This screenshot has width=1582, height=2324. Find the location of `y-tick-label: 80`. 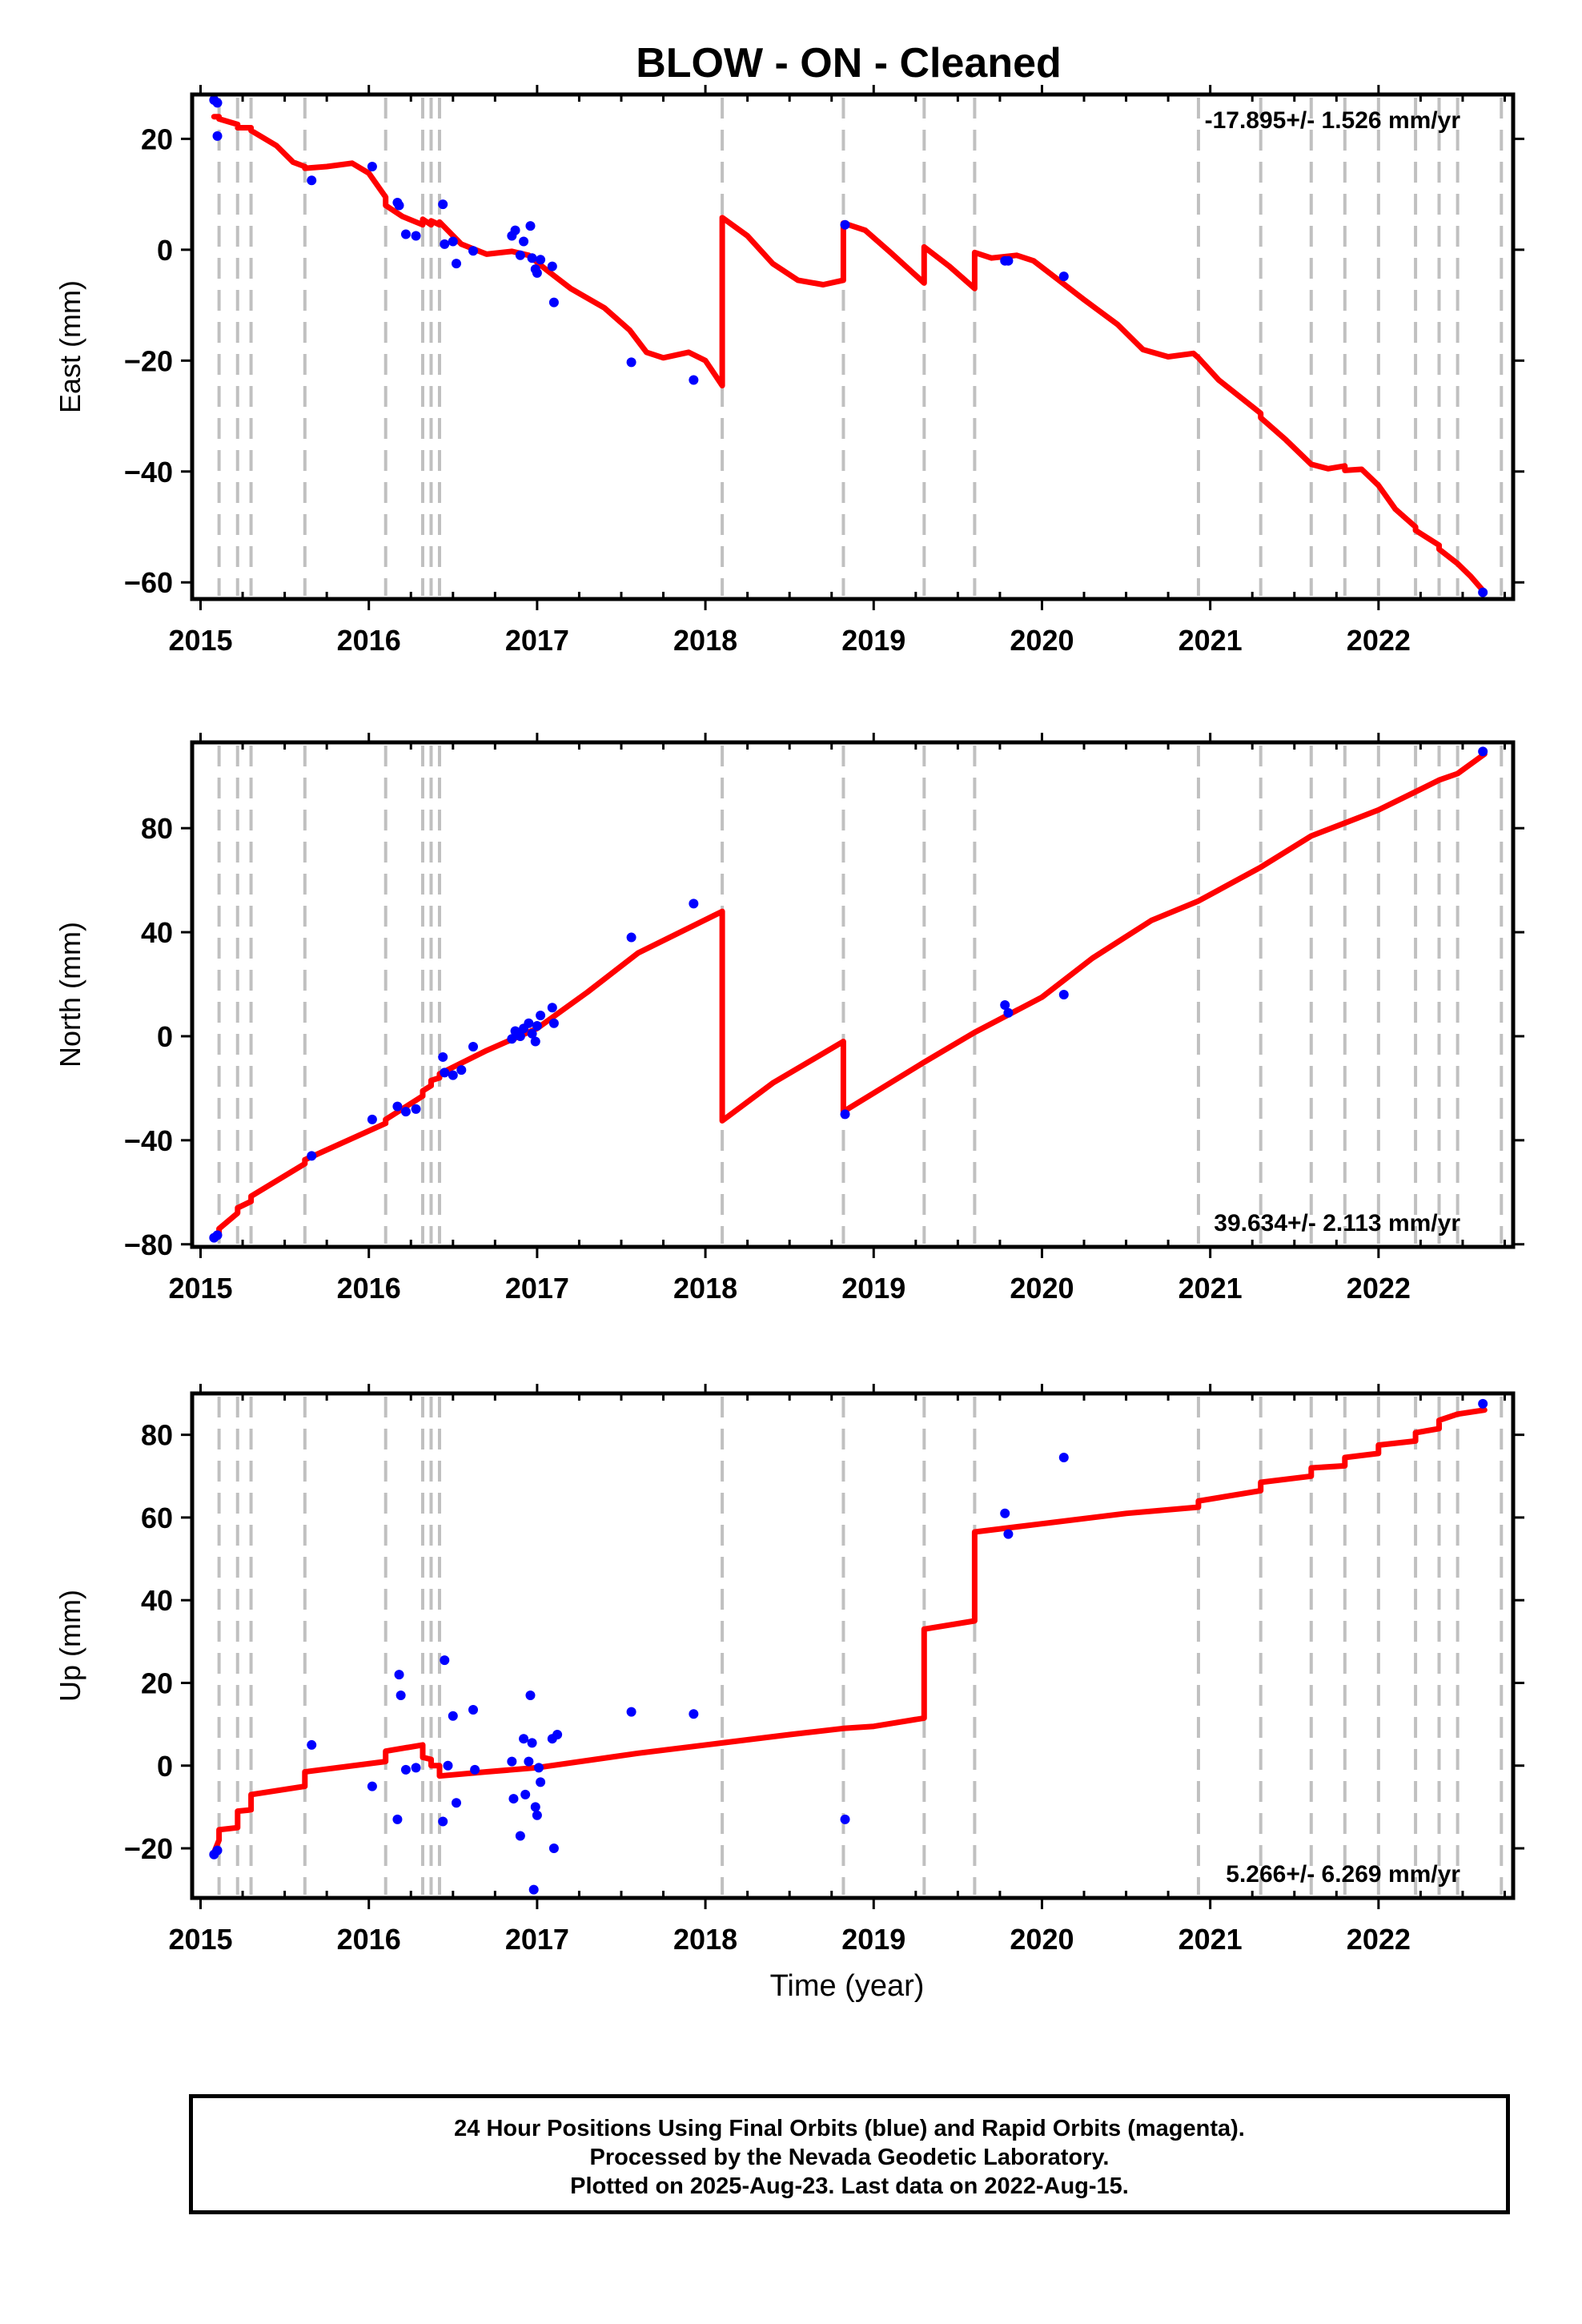

y-tick-label: 80 is located at coordinates (157, 828).